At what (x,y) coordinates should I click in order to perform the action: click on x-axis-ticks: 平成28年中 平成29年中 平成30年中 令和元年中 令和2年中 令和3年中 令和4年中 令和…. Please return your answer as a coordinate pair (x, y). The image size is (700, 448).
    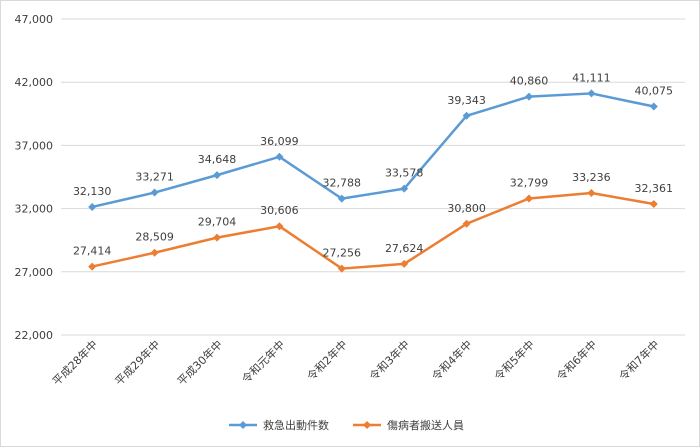
    Looking at the image, I should click on (355, 362).